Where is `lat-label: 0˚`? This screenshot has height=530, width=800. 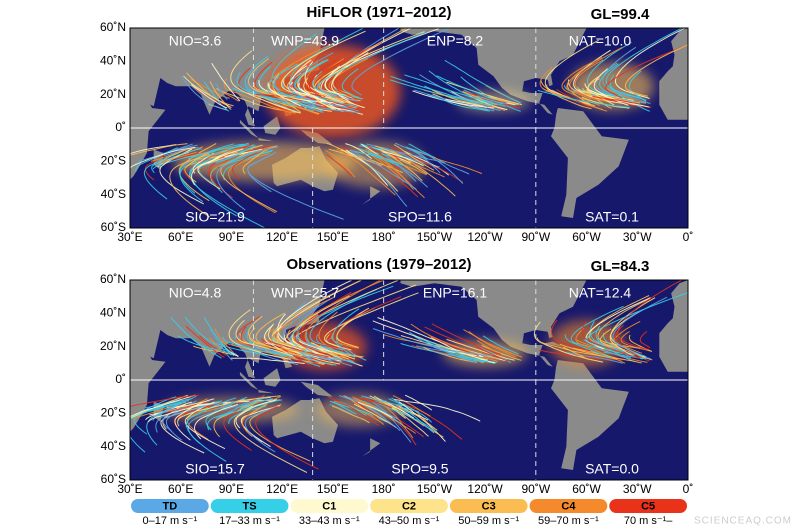
lat-label: 0˚ is located at coordinates (120, 379).